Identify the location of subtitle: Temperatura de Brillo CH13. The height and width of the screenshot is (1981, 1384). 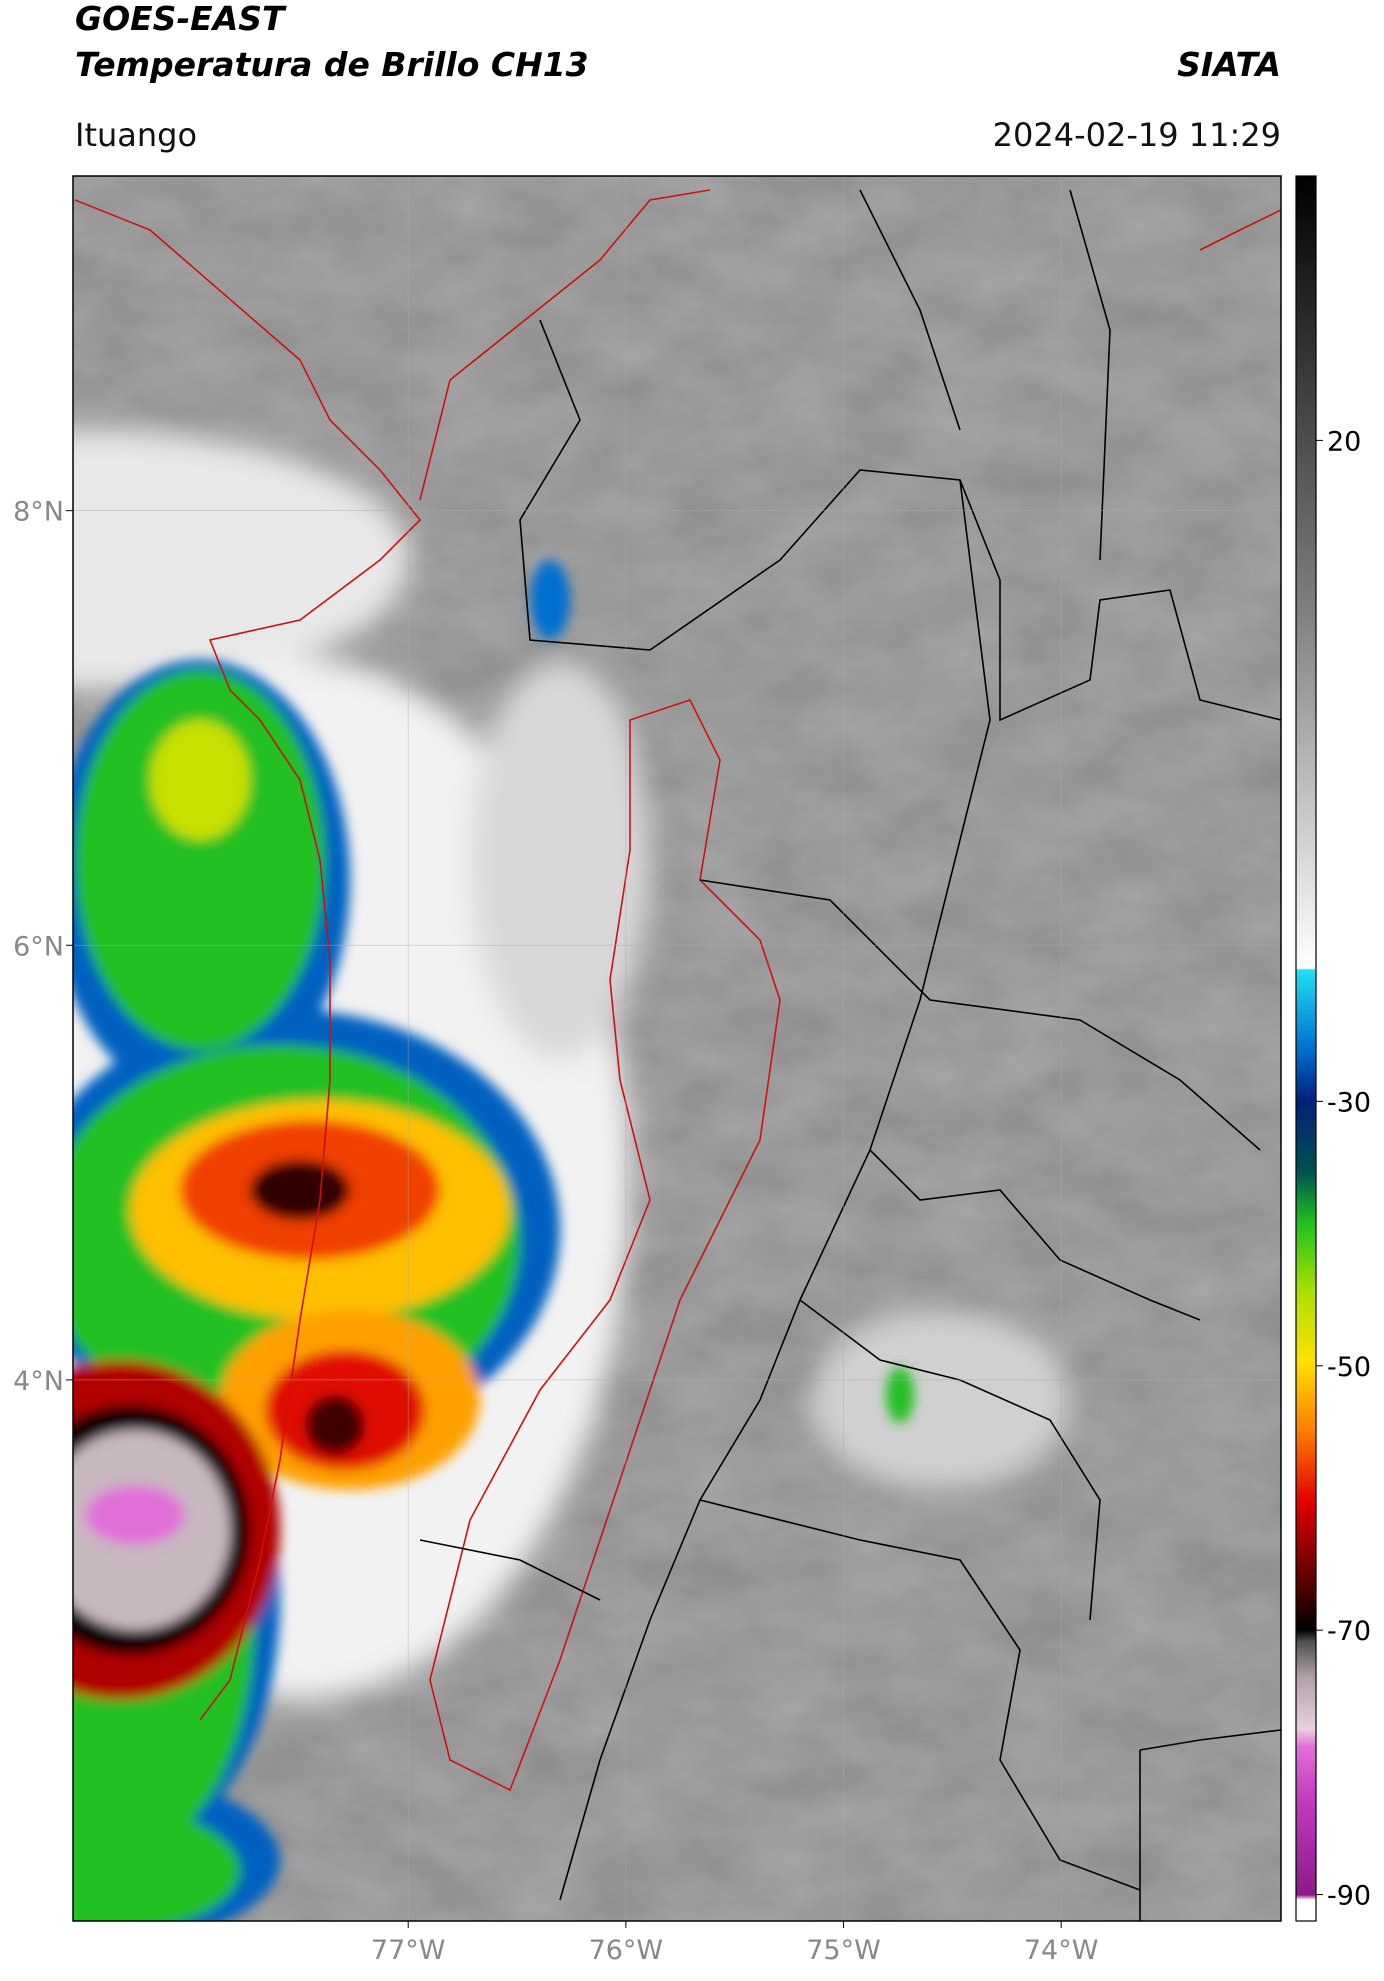
(332, 64).